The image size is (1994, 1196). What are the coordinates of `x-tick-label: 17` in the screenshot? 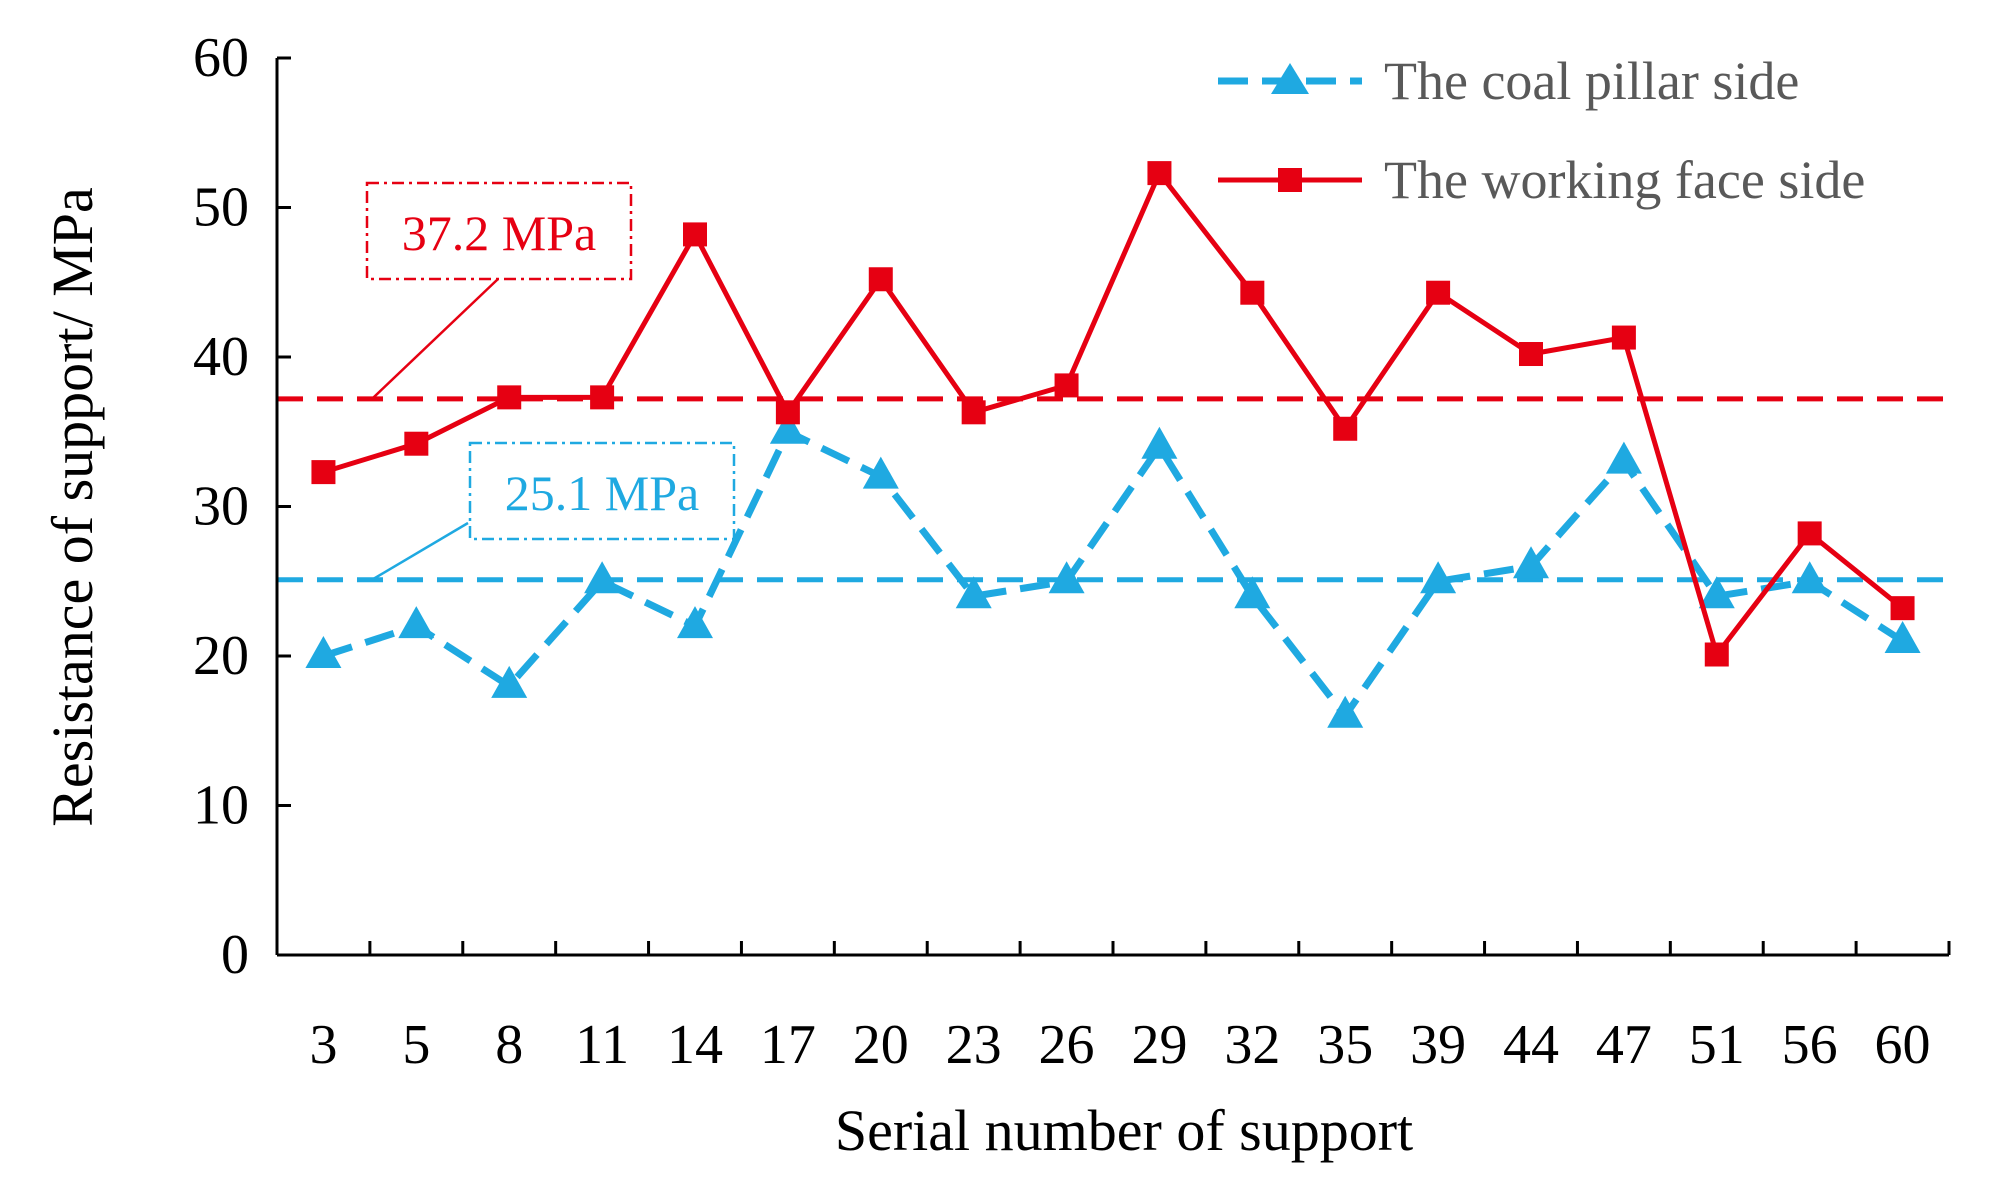 It's located at (788, 1045).